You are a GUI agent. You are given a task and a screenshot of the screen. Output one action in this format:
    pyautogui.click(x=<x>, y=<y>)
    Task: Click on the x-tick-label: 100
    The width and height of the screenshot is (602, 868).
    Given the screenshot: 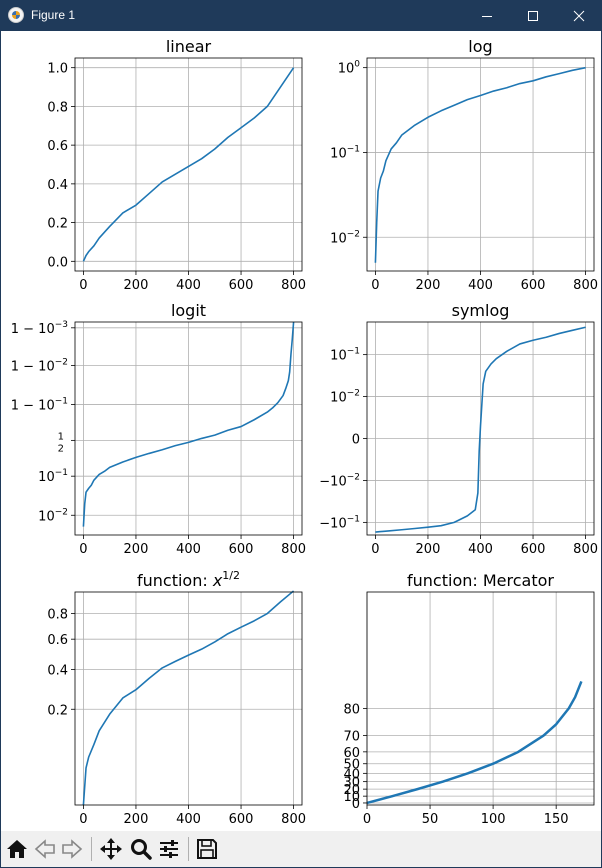 What is the action you would take?
    pyautogui.click(x=493, y=819)
    